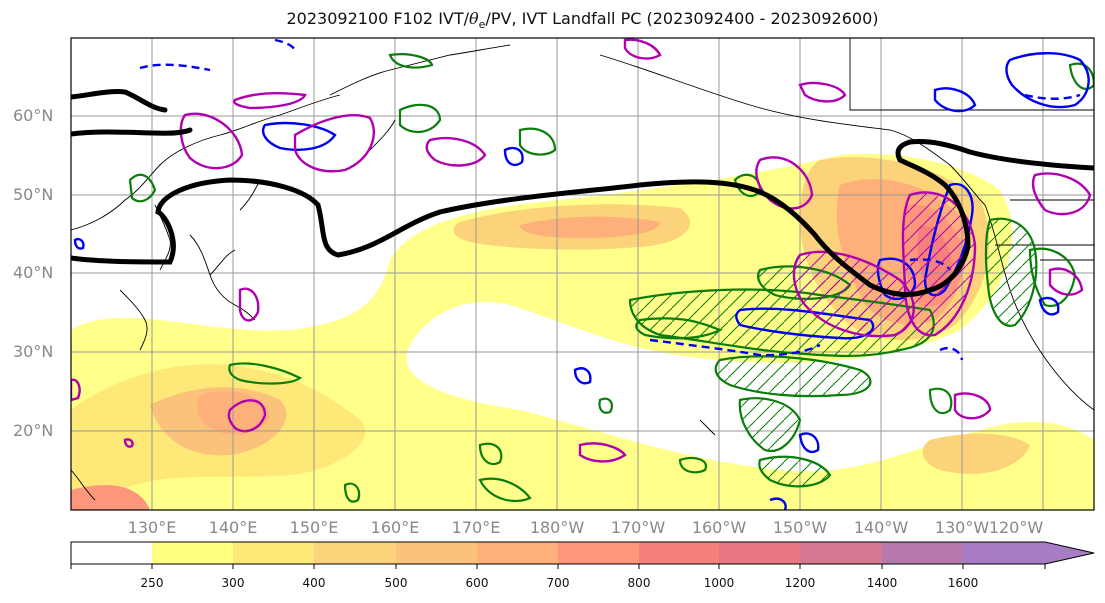 The height and width of the screenshot is (603, 1105). I want to click on lon-label-140e: 140°E, so click(233, 527).